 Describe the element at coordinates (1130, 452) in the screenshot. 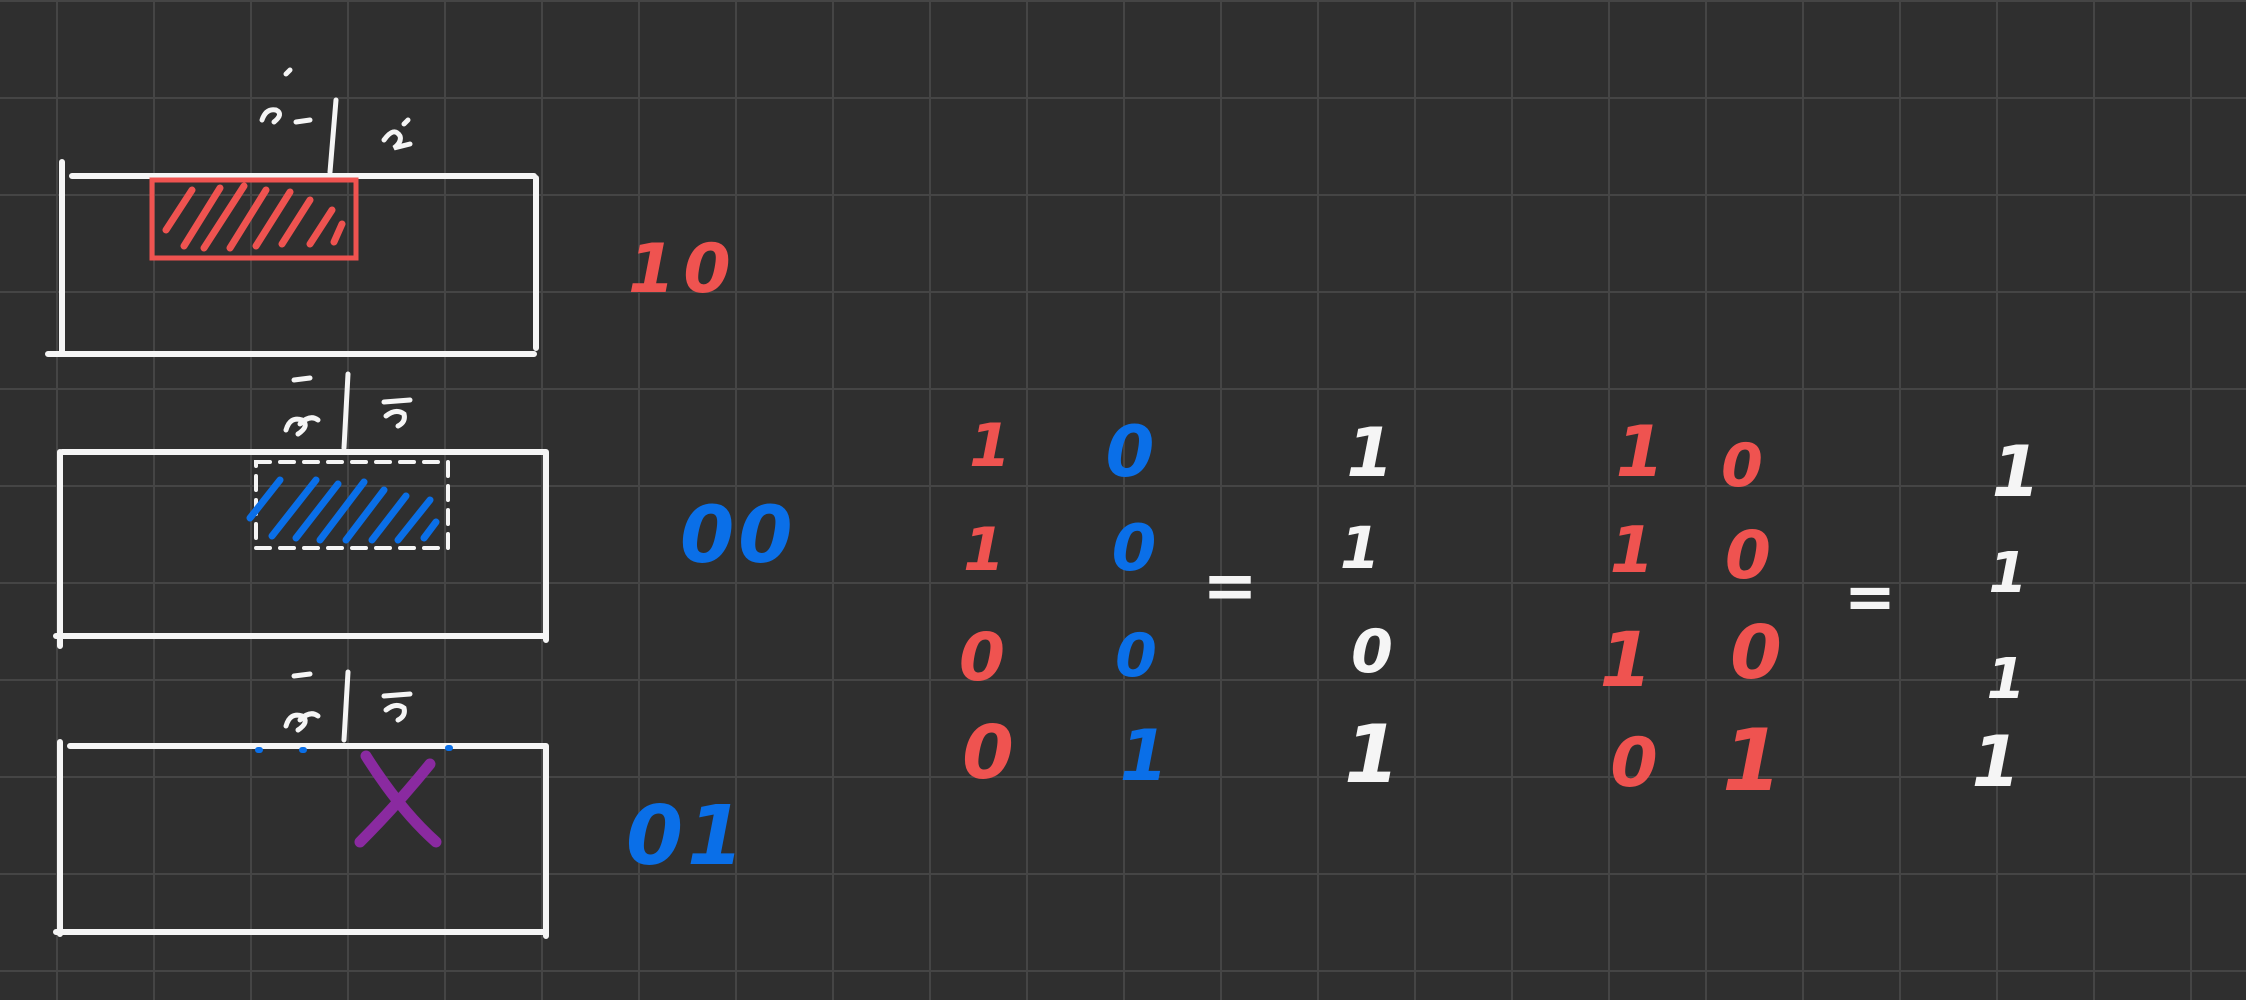

I see `table-1-b-row-1: 0` at that location.